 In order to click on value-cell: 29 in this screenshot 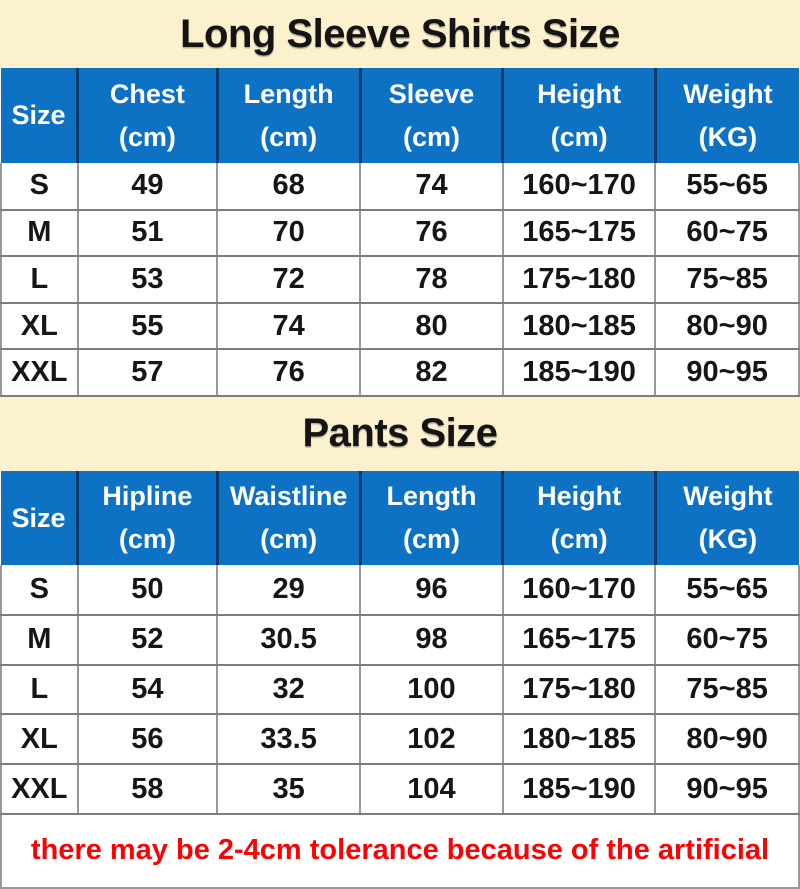, I will do `click(288, 590)`.